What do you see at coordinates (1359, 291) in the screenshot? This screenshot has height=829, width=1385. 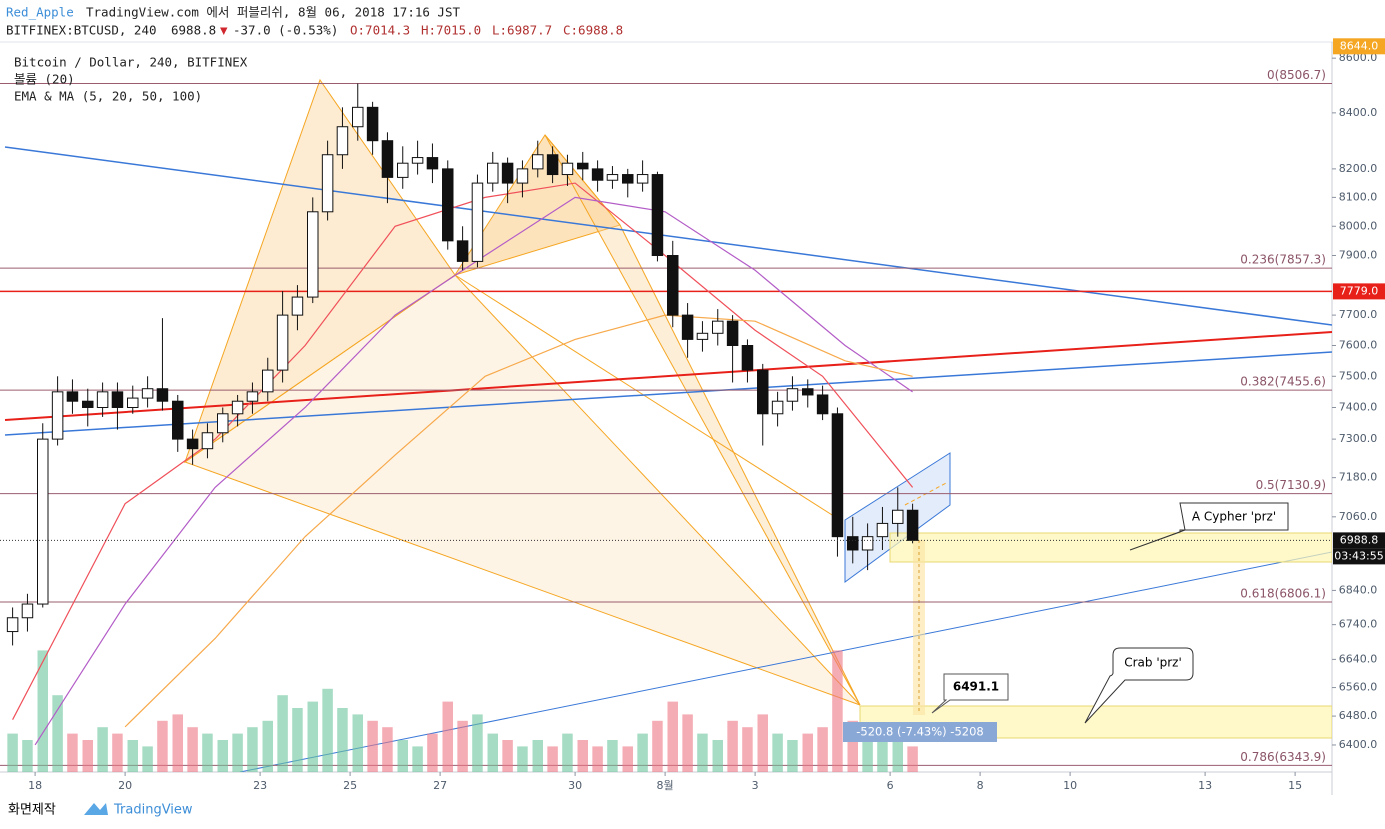 I see `price-tag` at bounding box center [1359, 291].